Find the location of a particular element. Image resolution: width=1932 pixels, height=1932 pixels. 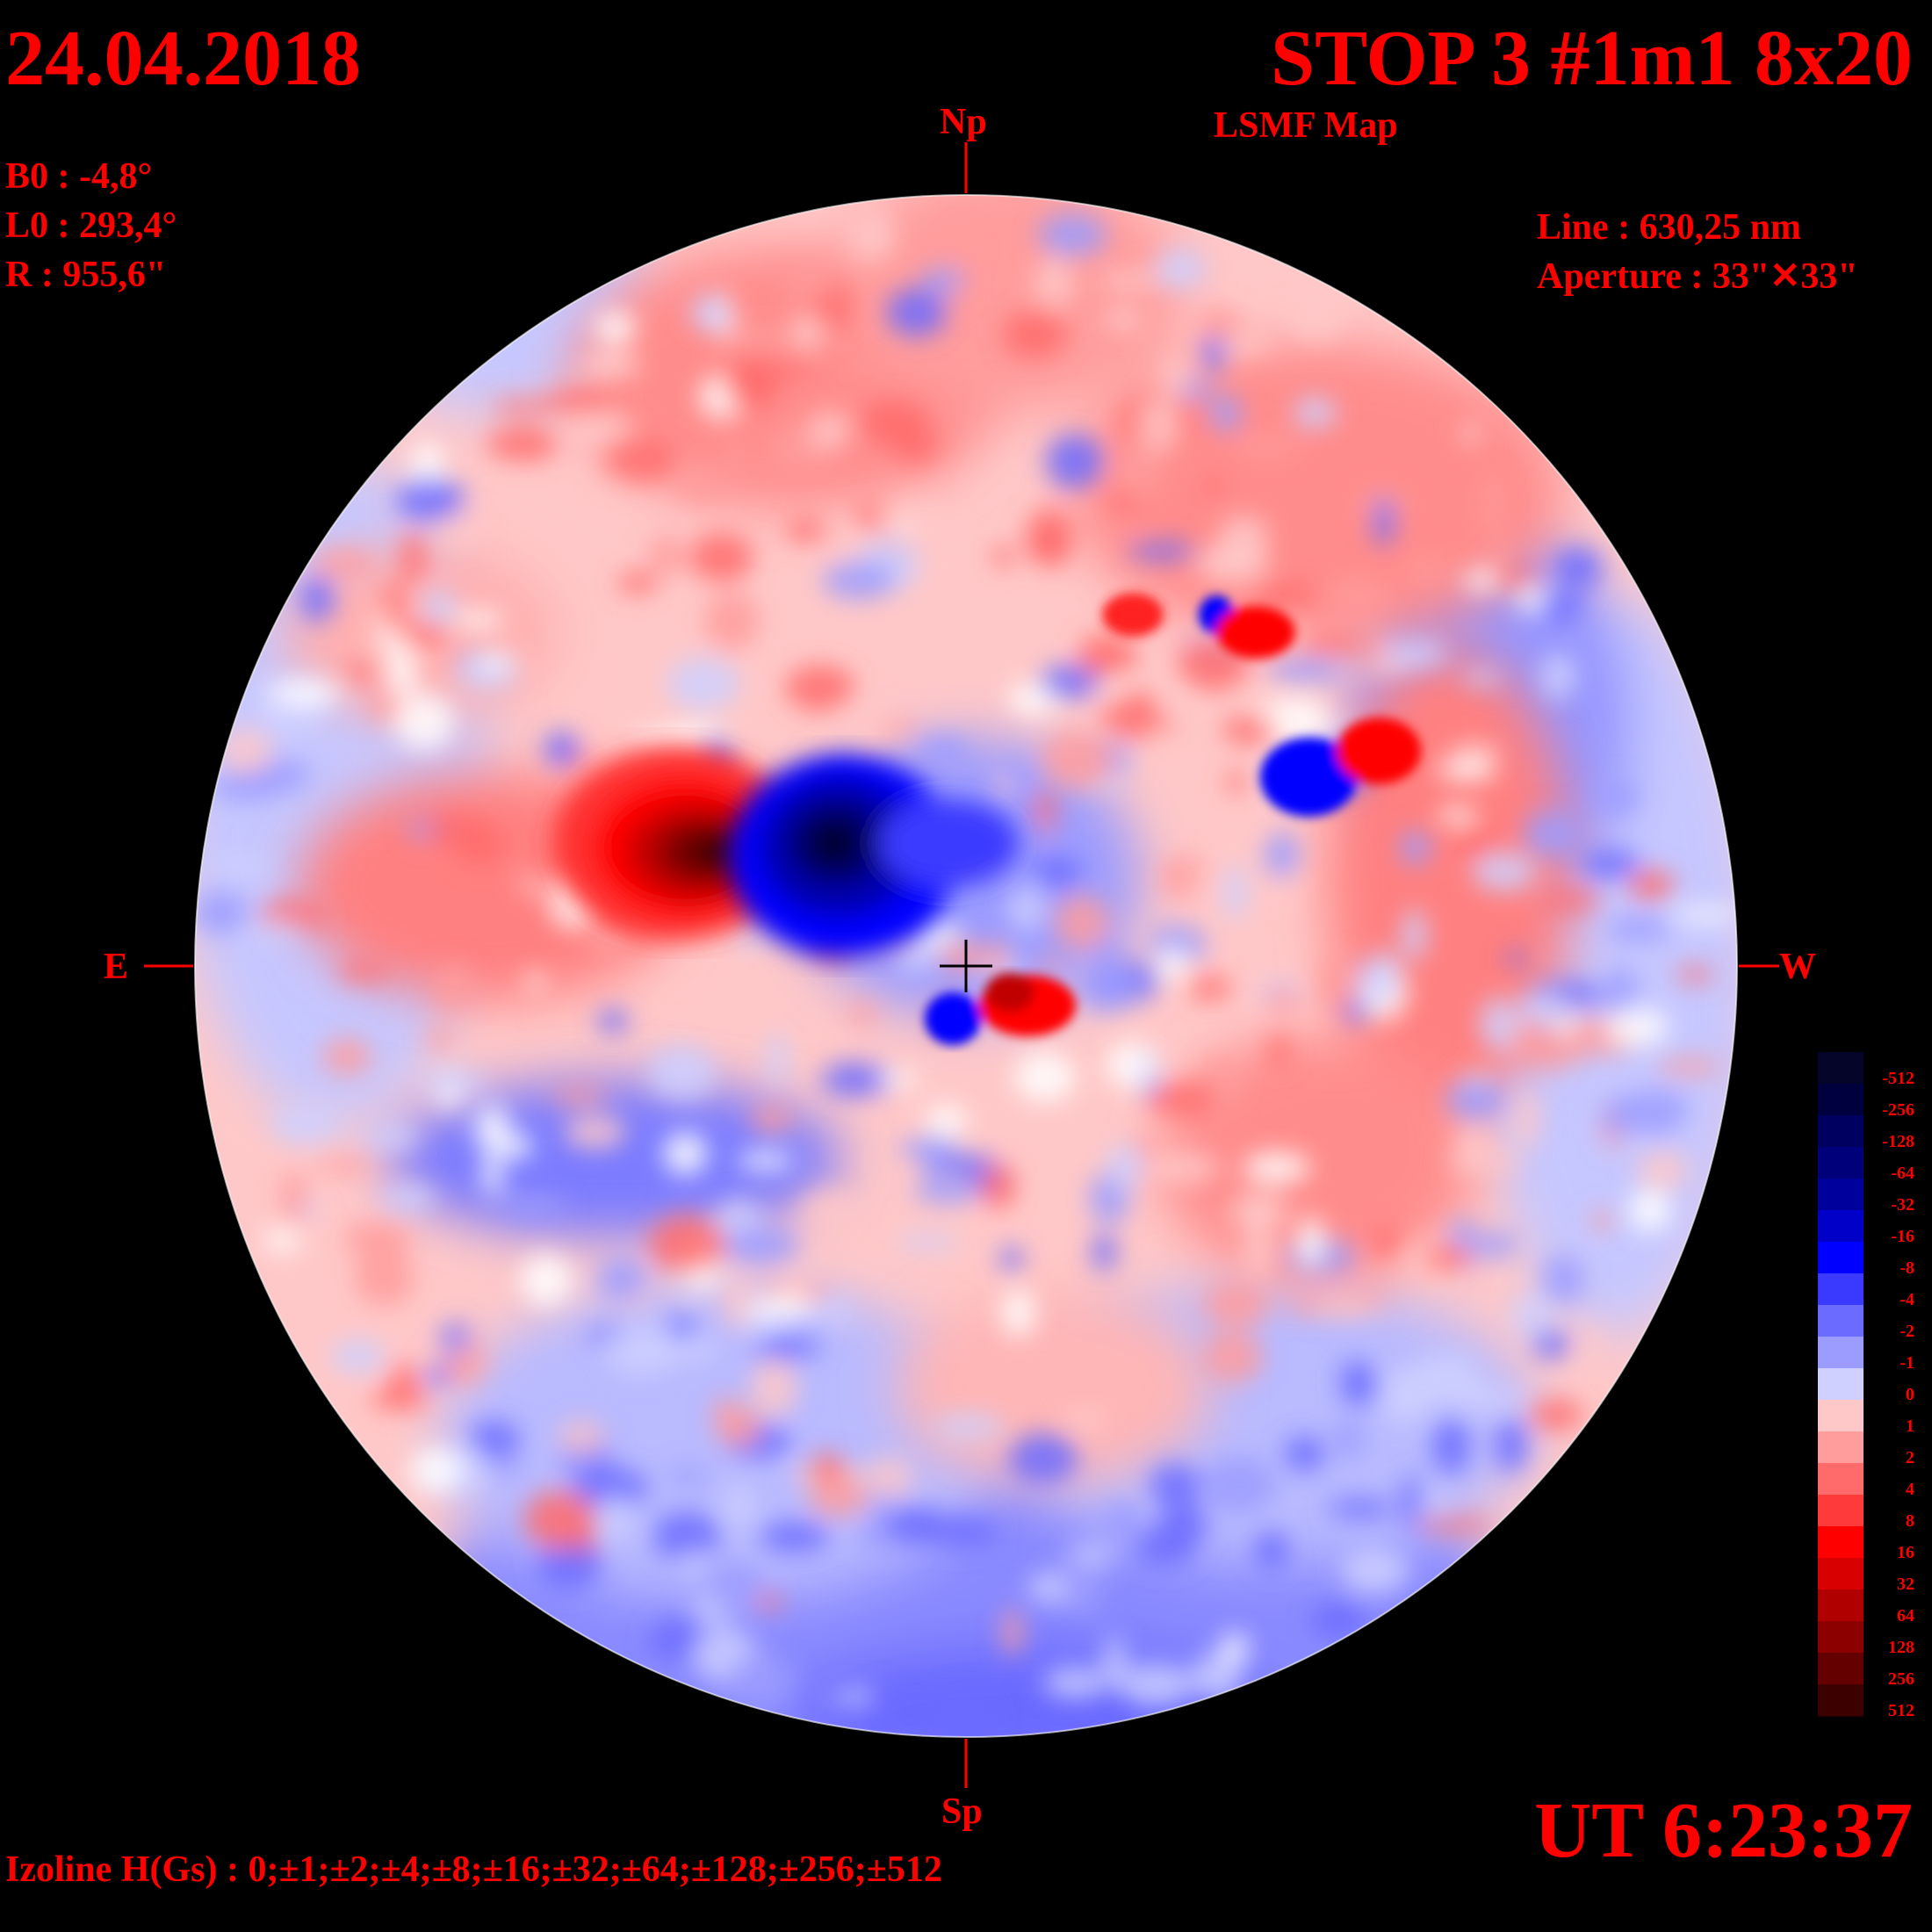

color-scale-label: 256 is located at coordinates (1901, 1679).